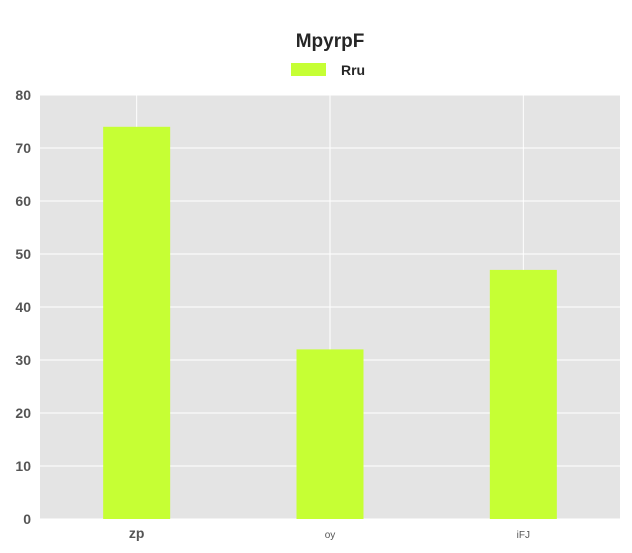 The width and height of the screenshot is (632, 553). What do you see at coordinates (23, 201) in the screenshot?
I see `y-tick-label: 60` at bounding box center [23, 201].